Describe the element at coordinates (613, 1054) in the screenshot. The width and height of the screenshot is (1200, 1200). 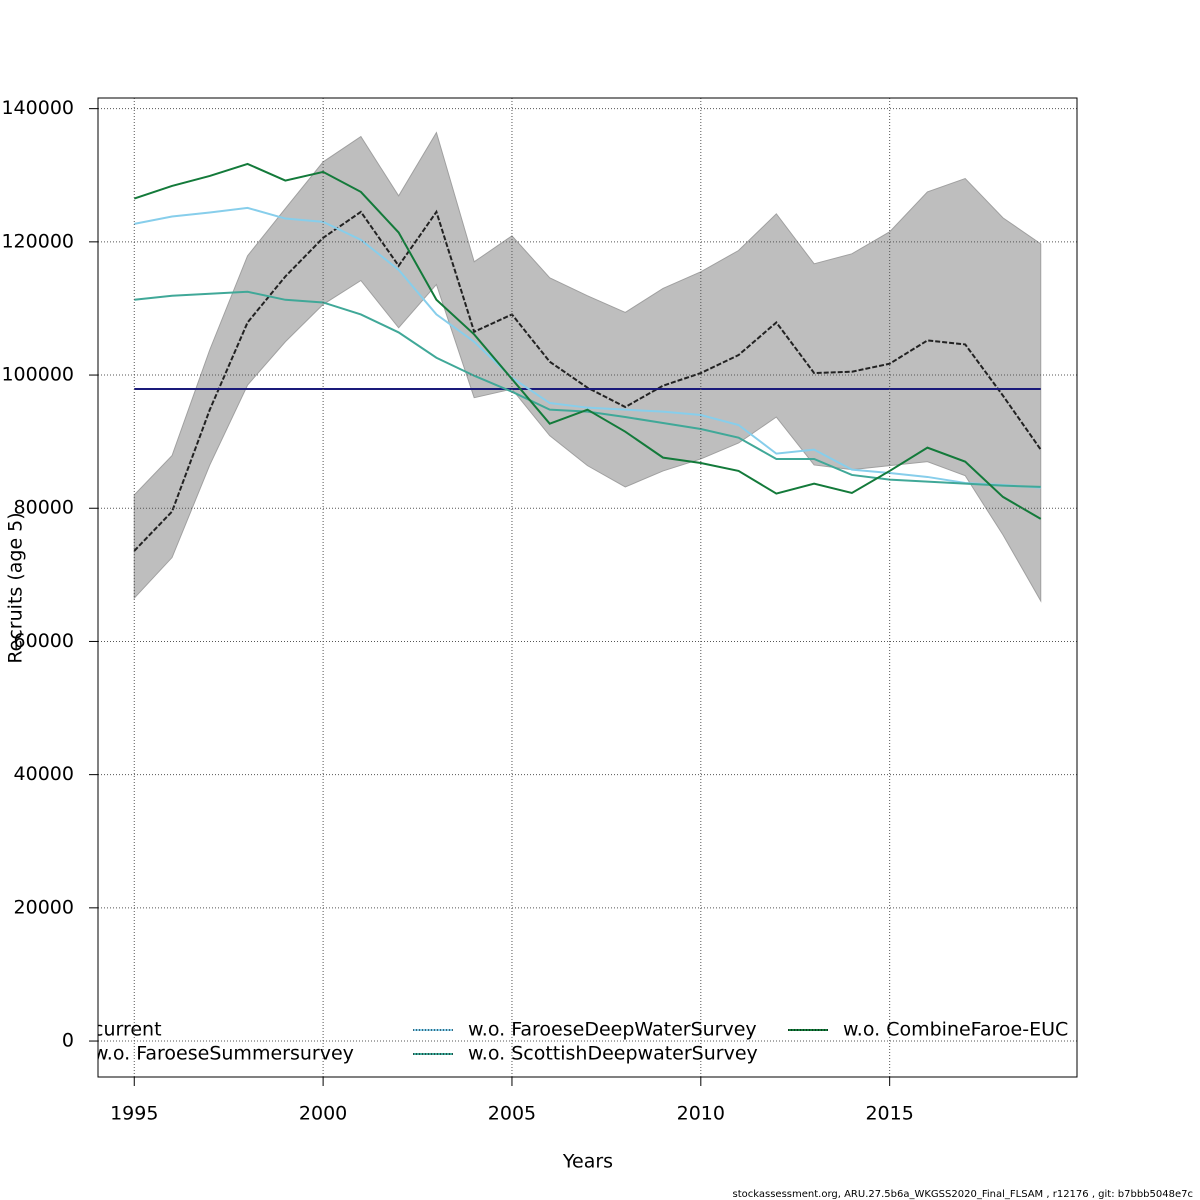
I see `legend-label: w.o. ScottishDeepwaterSurvey` at that location.